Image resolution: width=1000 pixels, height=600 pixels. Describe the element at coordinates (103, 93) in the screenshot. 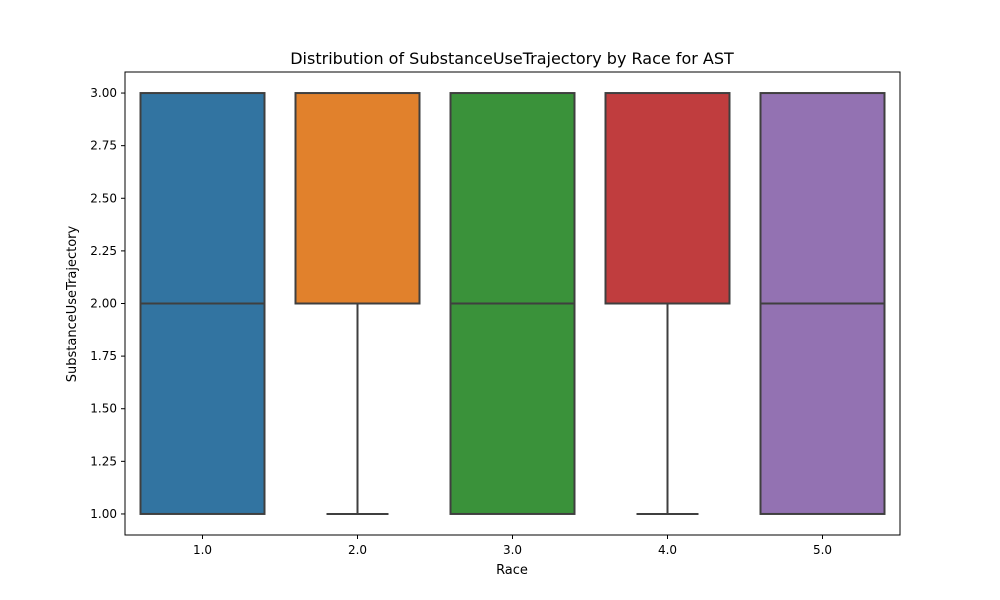

I see `y-tick-label: 3.00` at that location.